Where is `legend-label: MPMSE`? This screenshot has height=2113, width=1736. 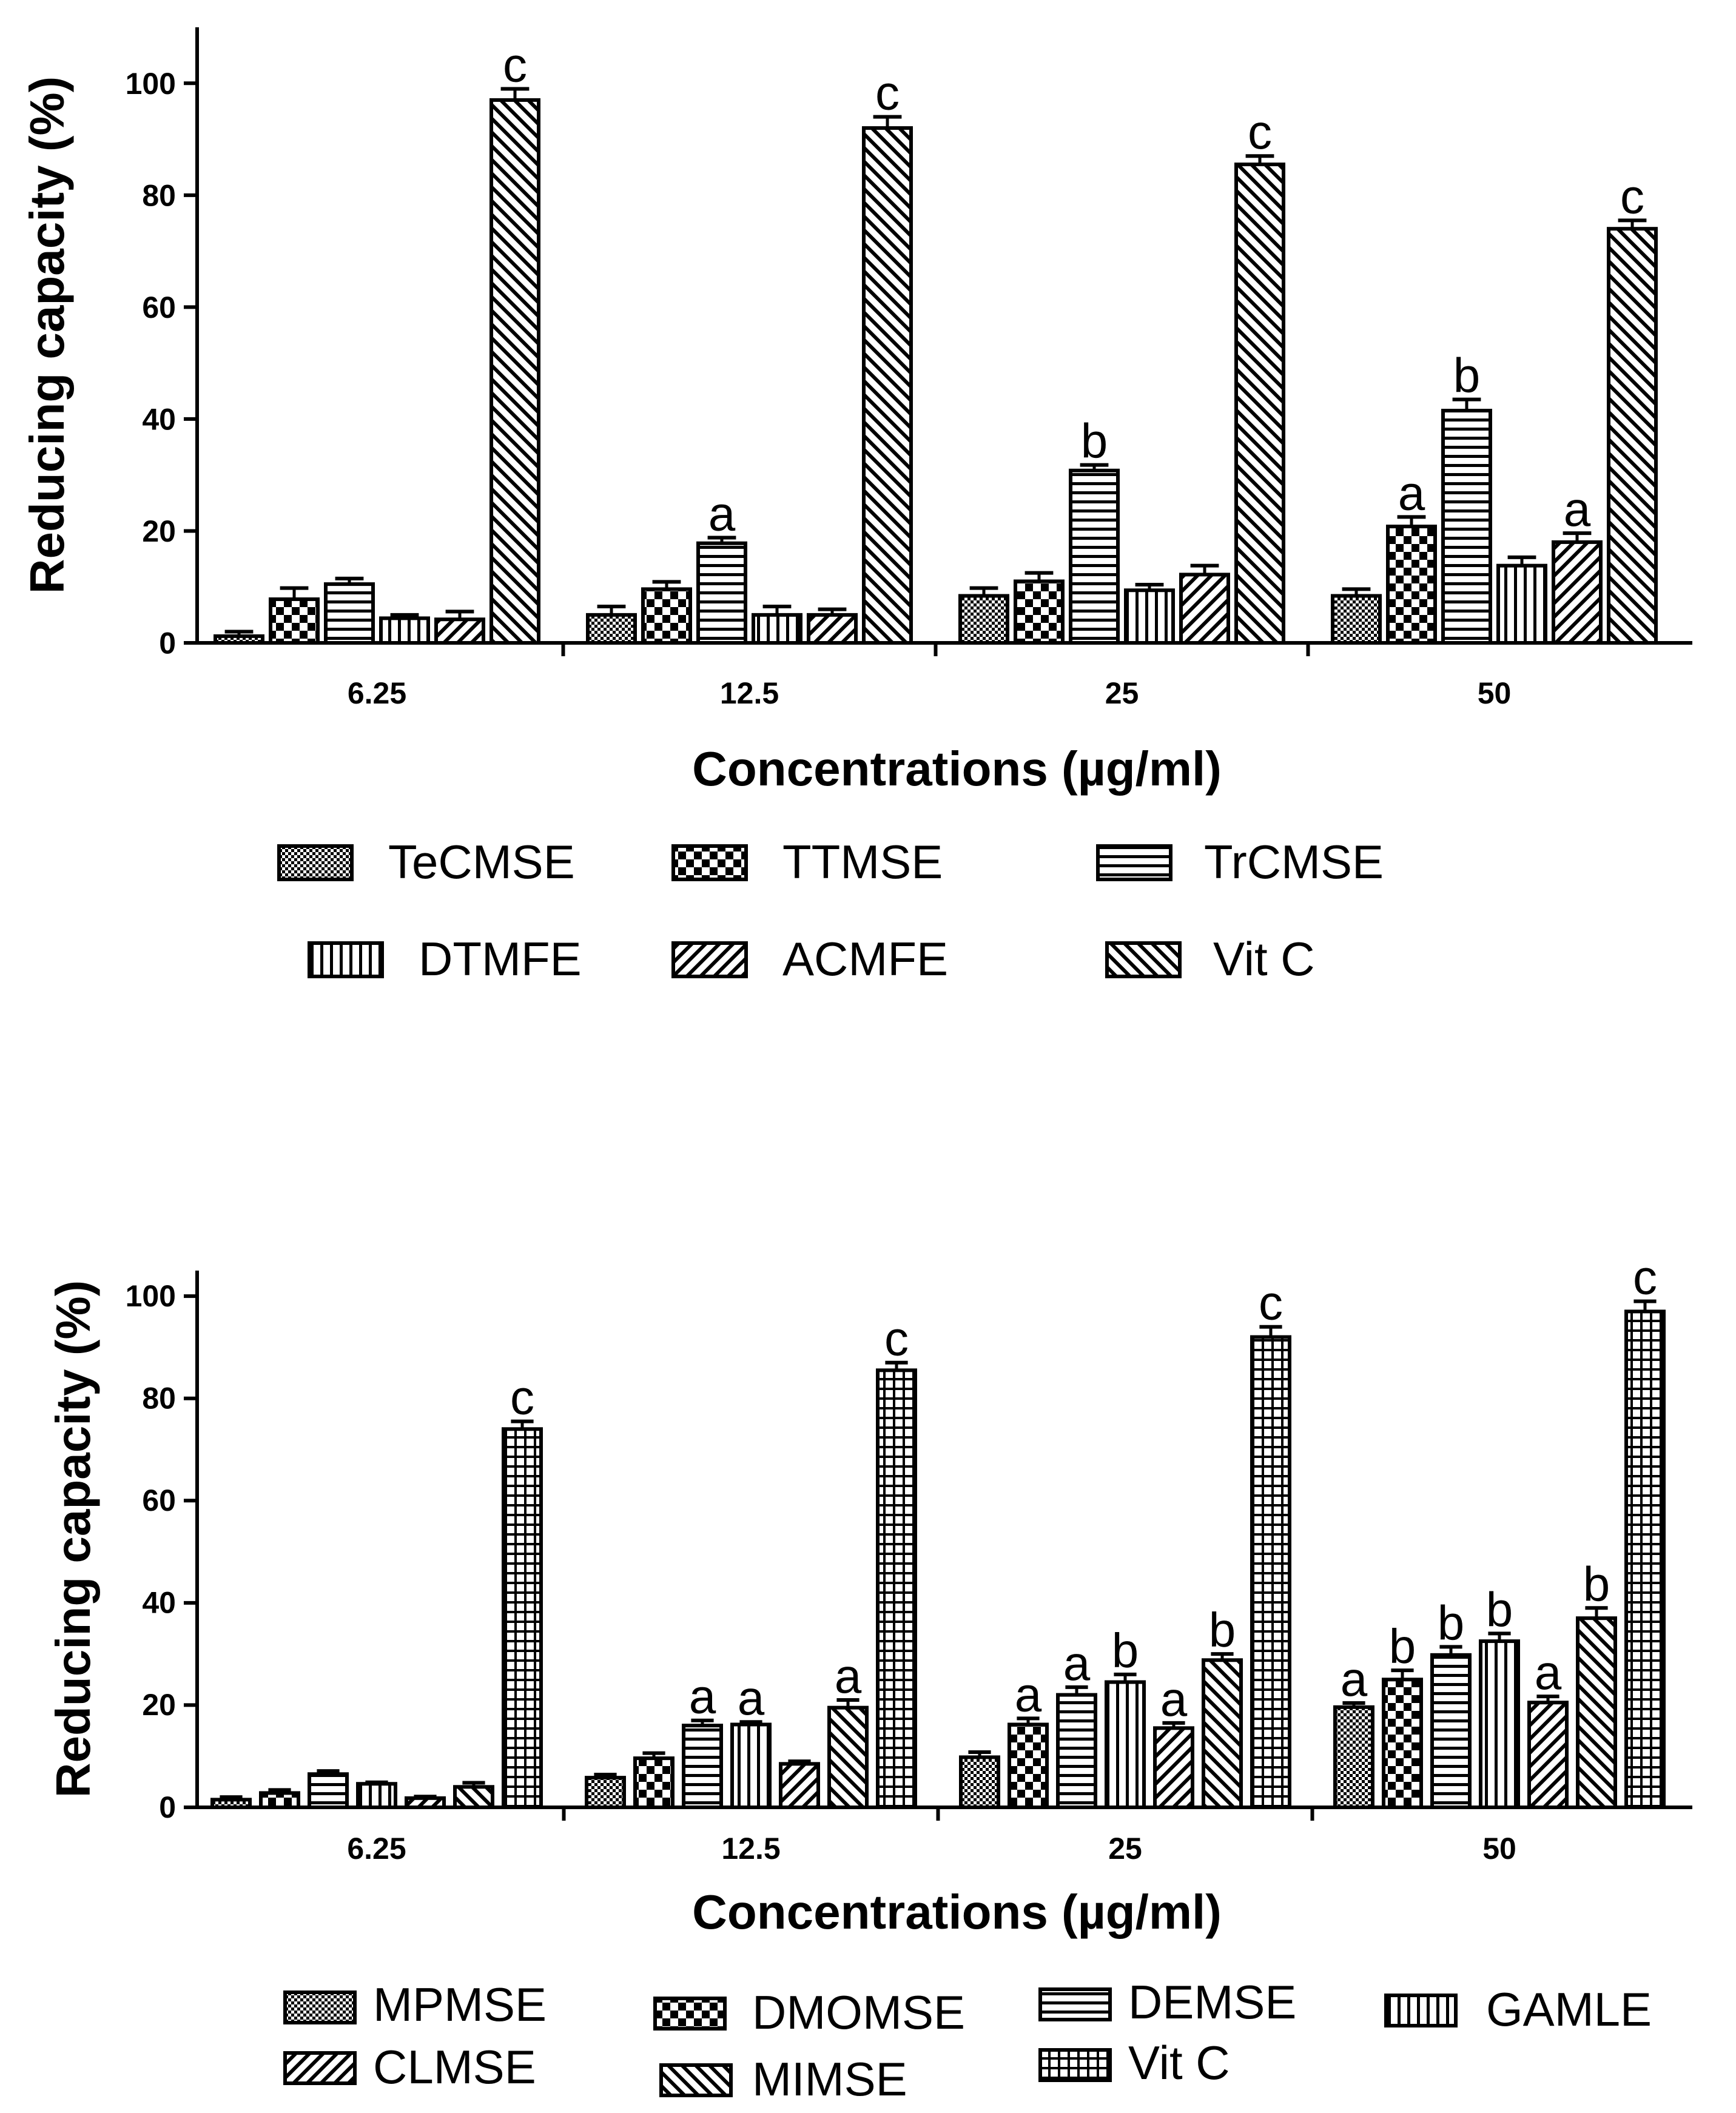 legend-label: MPMSE is located at coordinates (460, 2004).